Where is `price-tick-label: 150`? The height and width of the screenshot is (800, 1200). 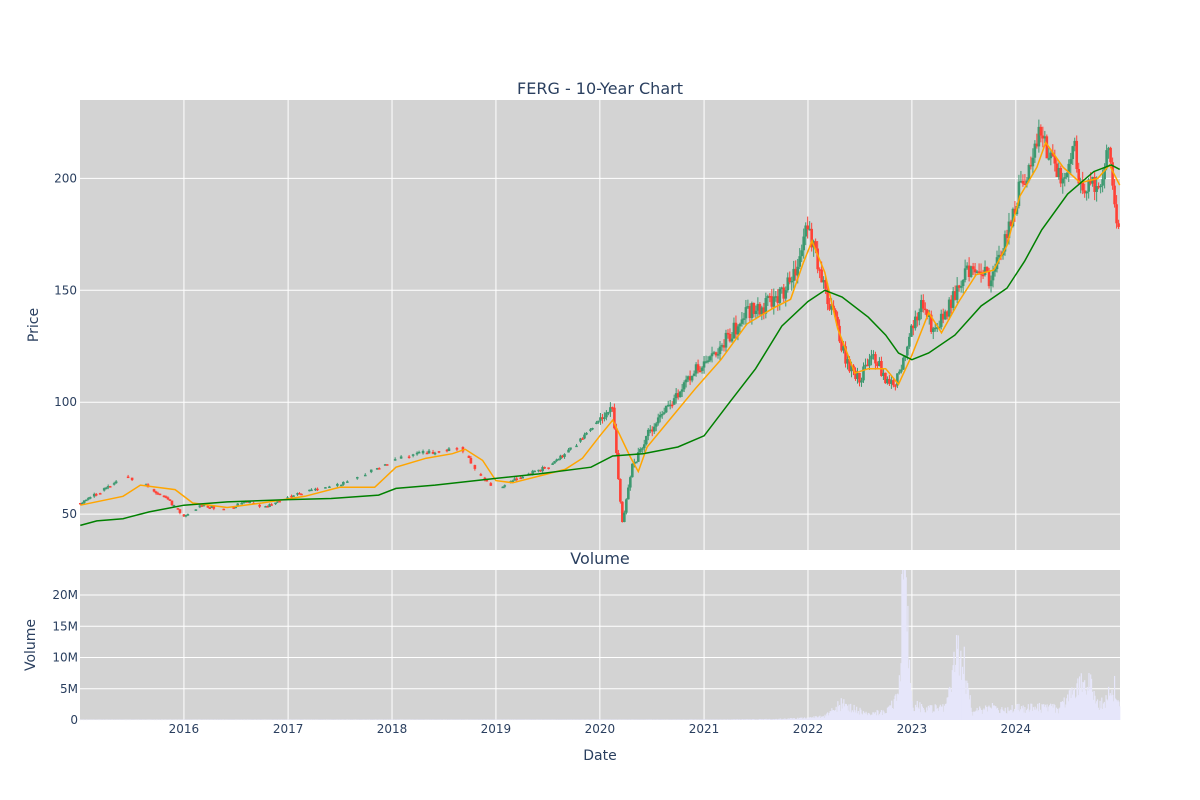 price-tick-label: 150 is located at coordinates (65, 290).